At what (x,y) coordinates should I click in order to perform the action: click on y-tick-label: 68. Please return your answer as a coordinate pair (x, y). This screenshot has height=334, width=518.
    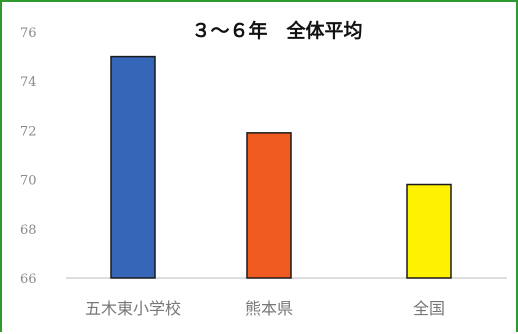
    Looking at the image, I should click on (28, 230).